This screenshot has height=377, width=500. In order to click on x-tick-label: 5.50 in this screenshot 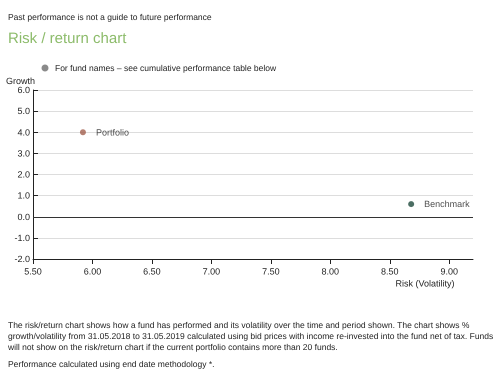, I will do `click(33, 271)`.